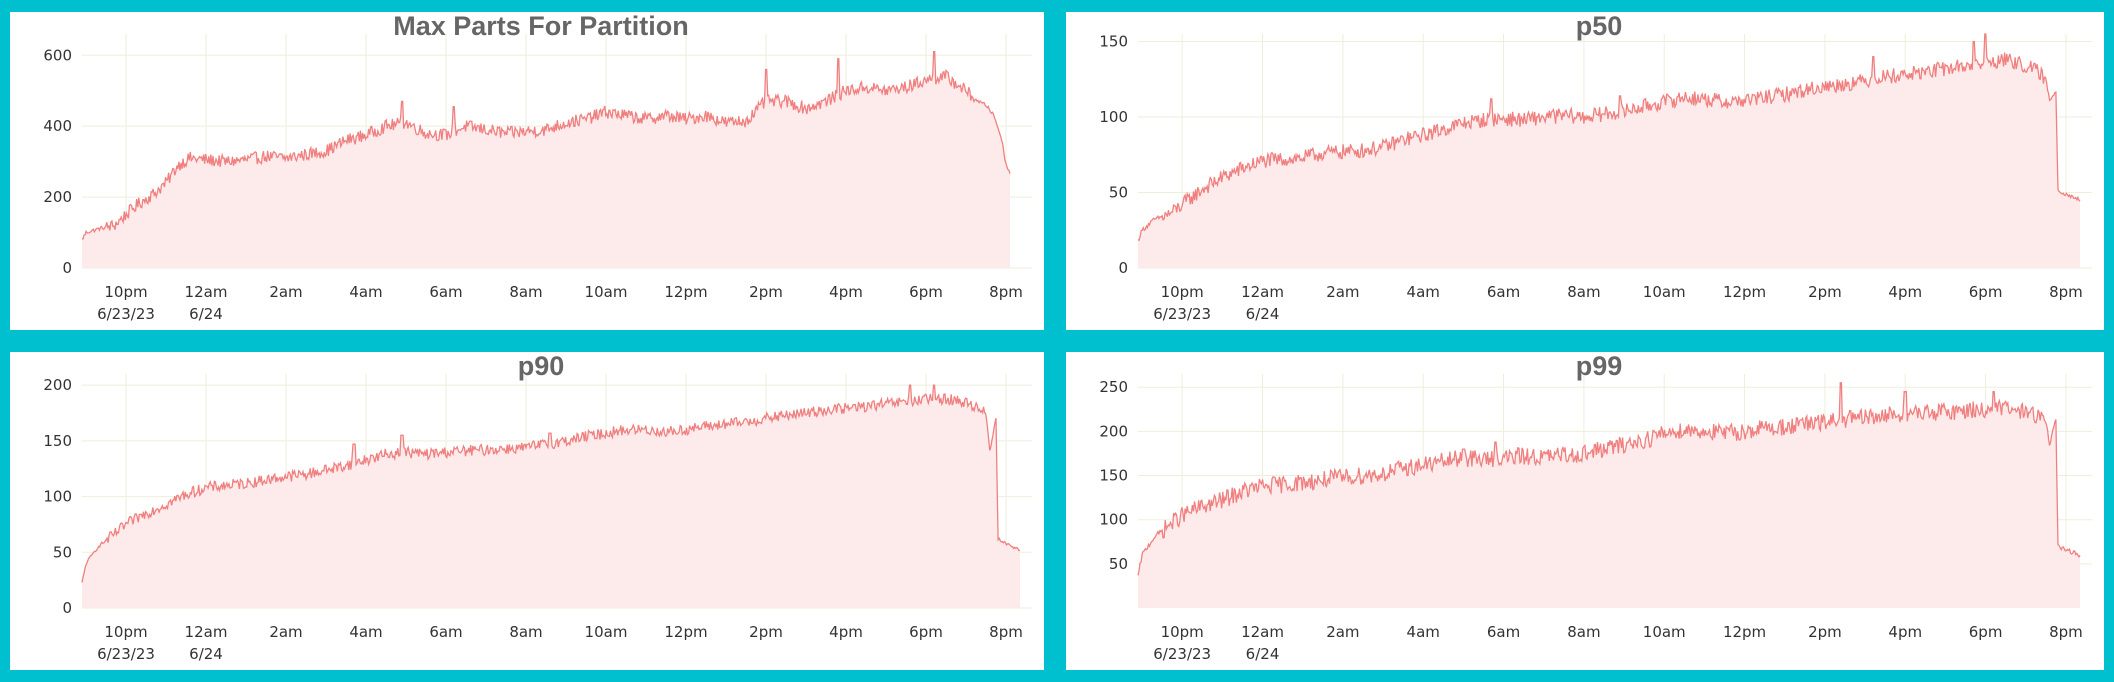 This screenshot has height=682, width=2114. I want to click on chart-title: p90, so click(541, 366).